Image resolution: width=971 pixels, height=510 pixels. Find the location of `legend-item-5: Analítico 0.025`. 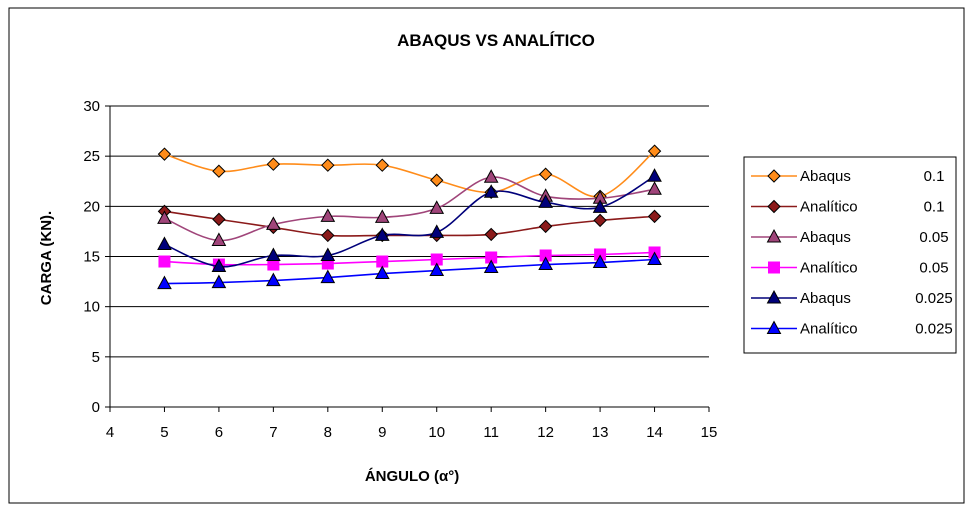

legend-item-5: Analítico 0.025 is located at coordinates (852, 329).